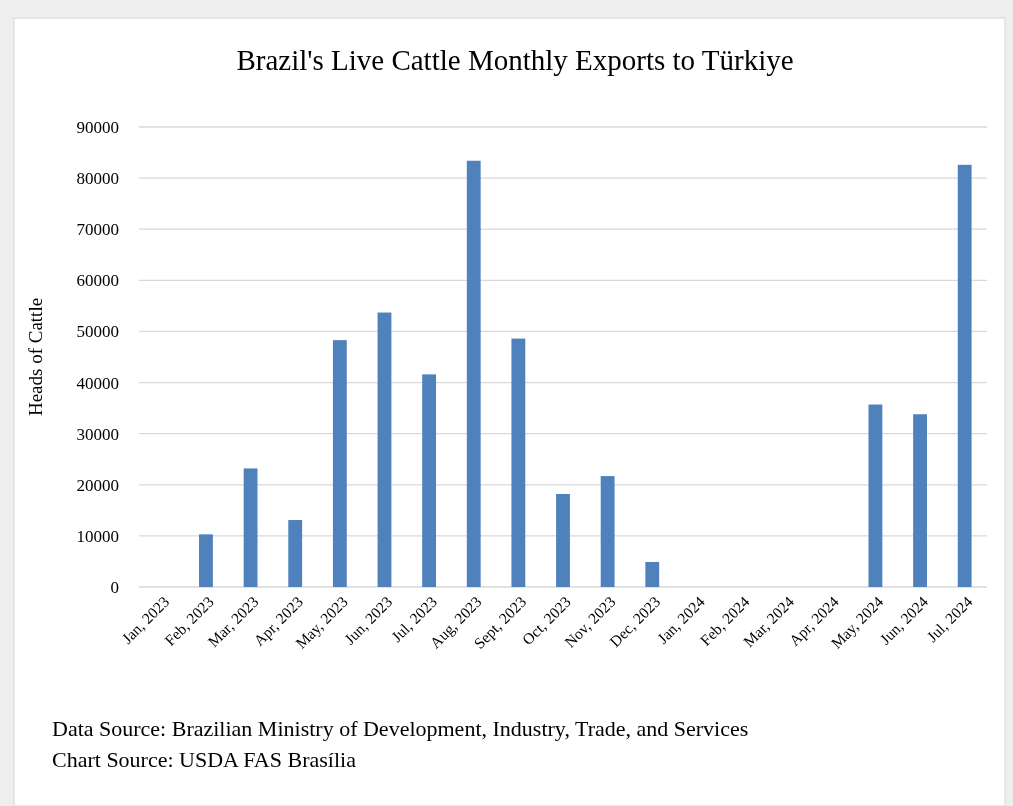  I want to click on source-note: Data Source: Brazilian Ministry of Development, Industry, Trade, and Services, so click(400, 728).